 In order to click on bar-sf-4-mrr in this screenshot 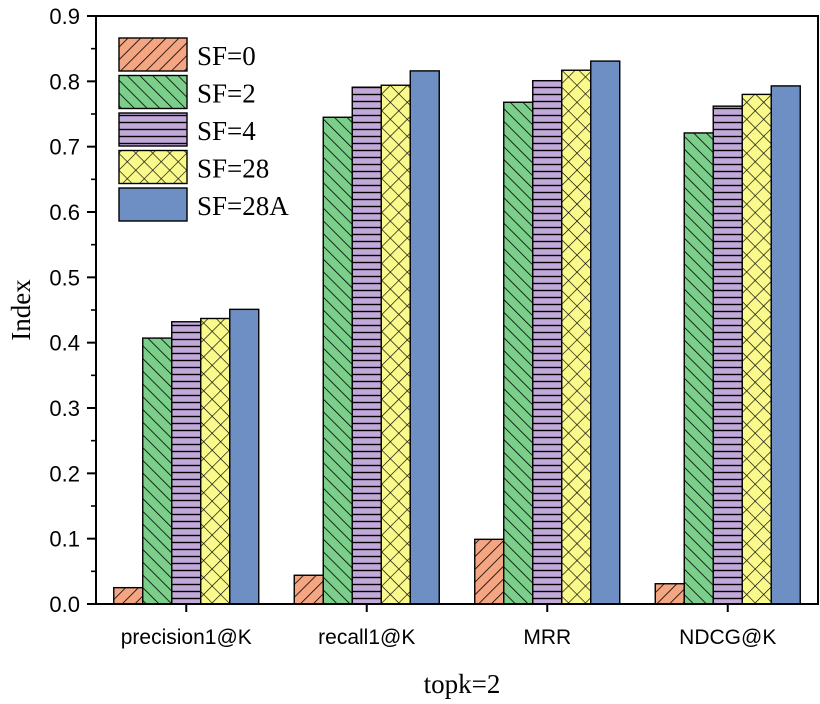, I will do `click(547, 342)`.